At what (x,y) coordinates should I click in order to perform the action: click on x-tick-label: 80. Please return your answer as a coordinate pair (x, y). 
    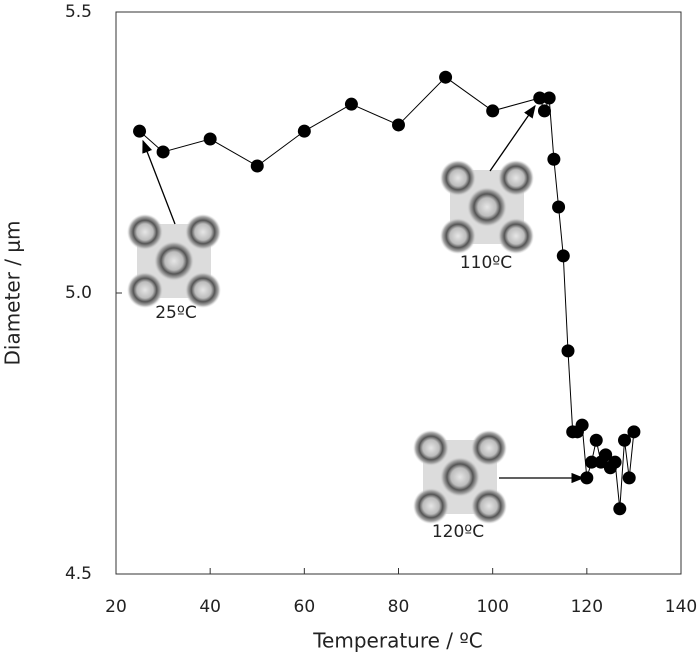
    Looking at the image, I should click on (399, 607).